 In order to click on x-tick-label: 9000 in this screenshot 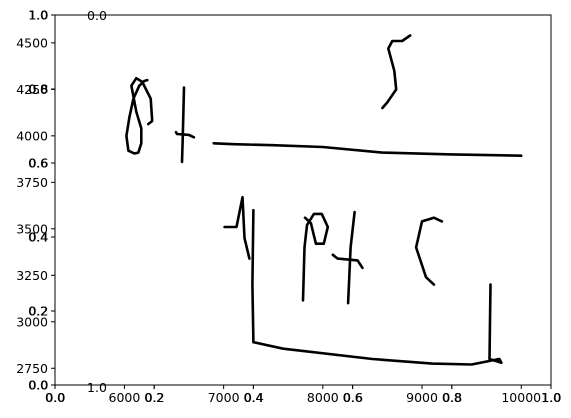, I will do `click(422, 397)`.